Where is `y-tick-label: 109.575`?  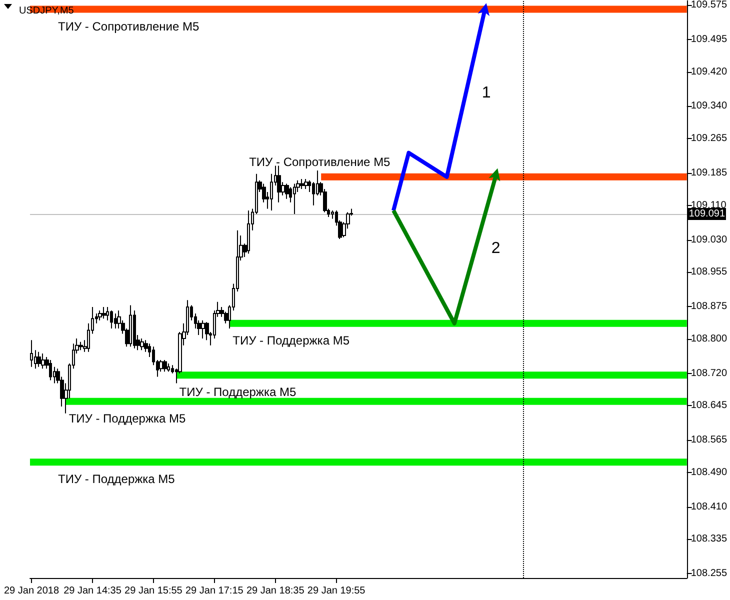
y-tick-label: 109.575 is located at coordinates (709, 5).